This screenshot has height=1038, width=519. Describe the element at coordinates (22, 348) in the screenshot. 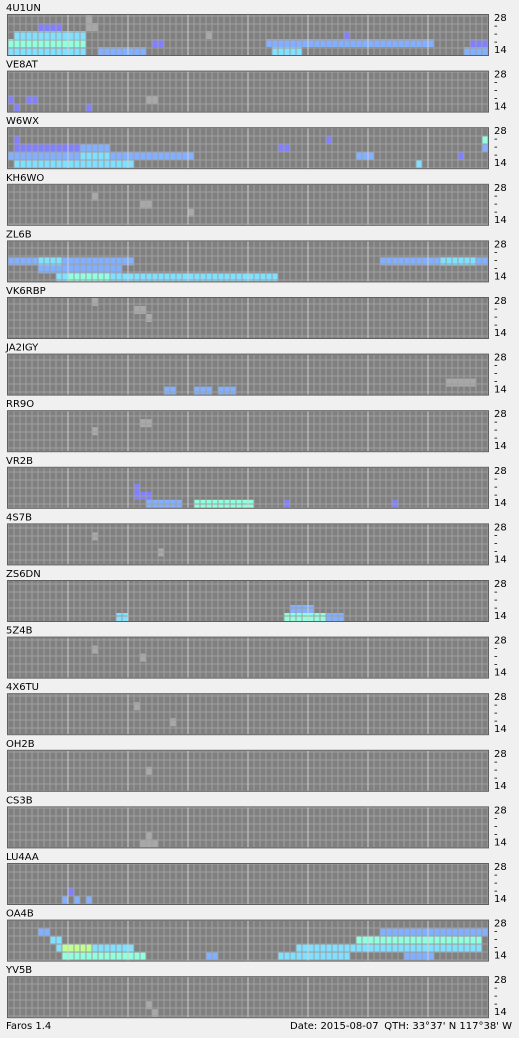

I see `station-name: JA2IGY` at that location.